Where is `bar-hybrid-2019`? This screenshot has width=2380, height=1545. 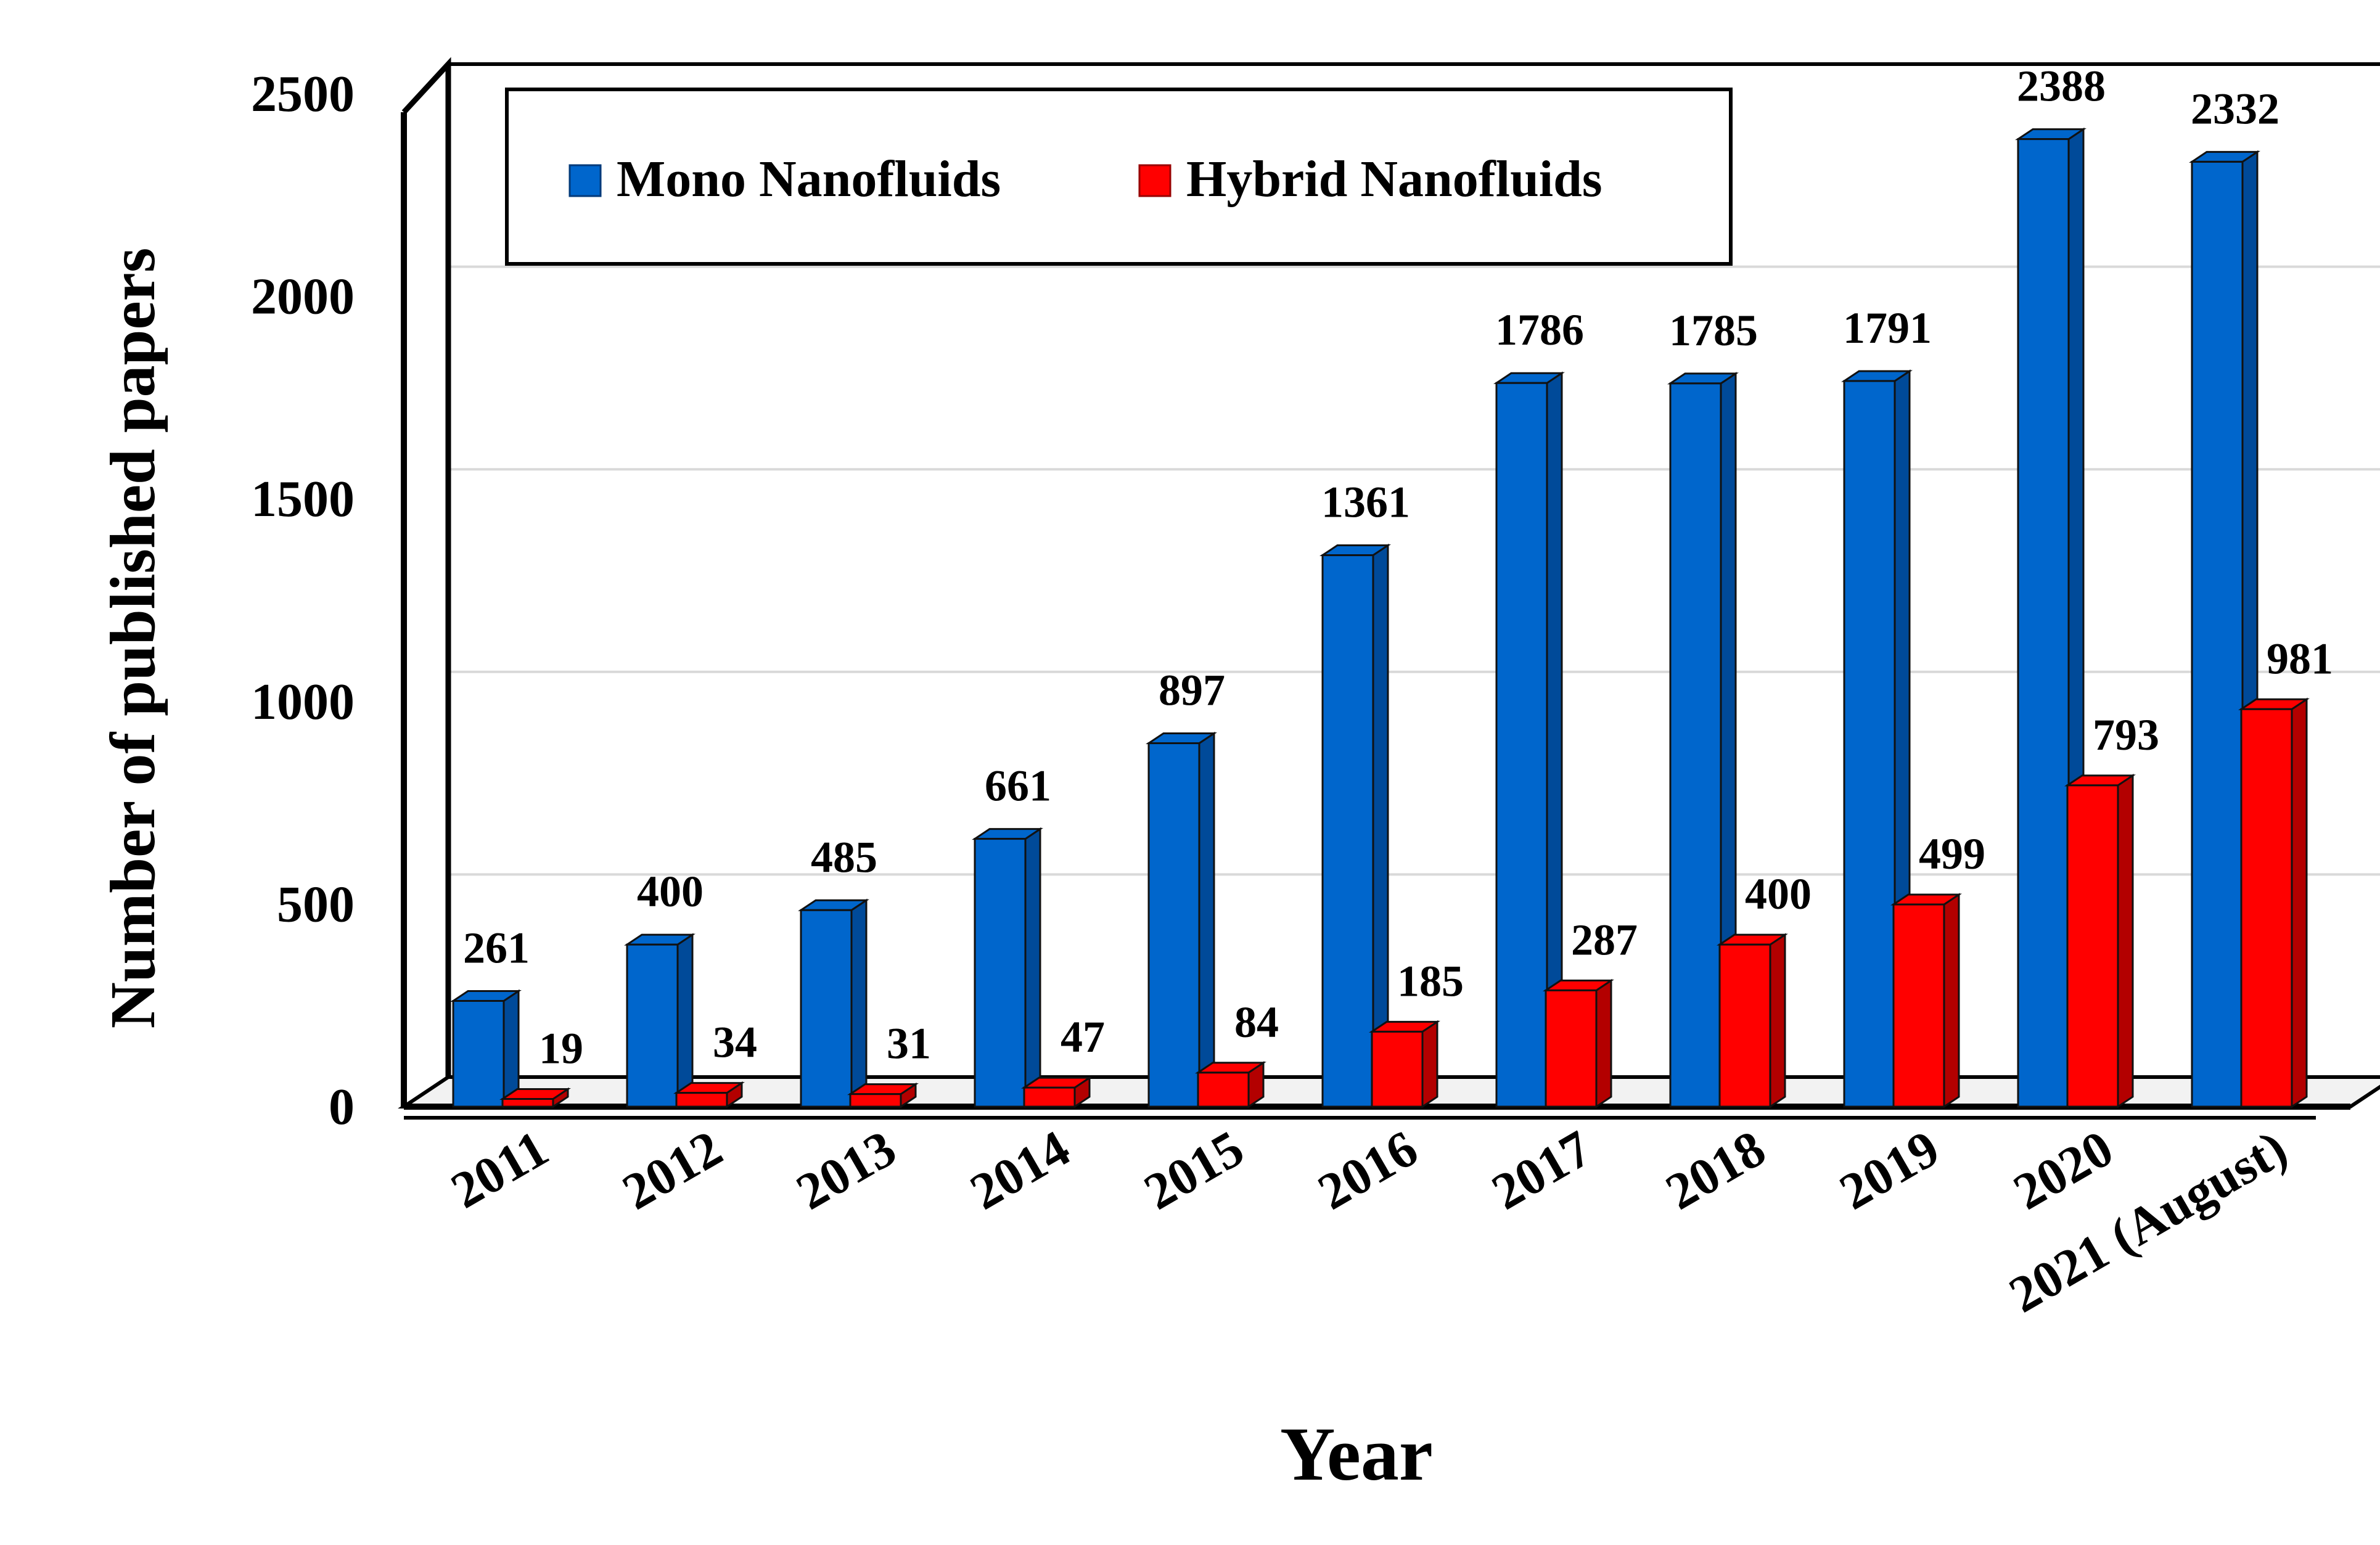
bar-hybrid-2019 is located at coordinates (1926, 1001).